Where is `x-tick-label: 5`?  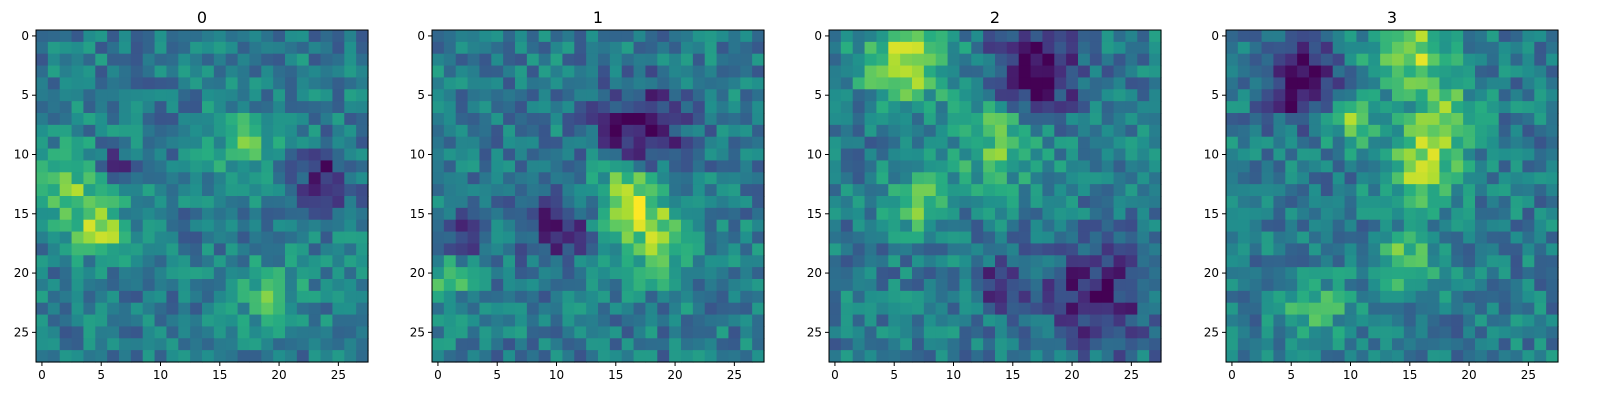 x-tick-label: 5 is located at coordinates (101, 375).